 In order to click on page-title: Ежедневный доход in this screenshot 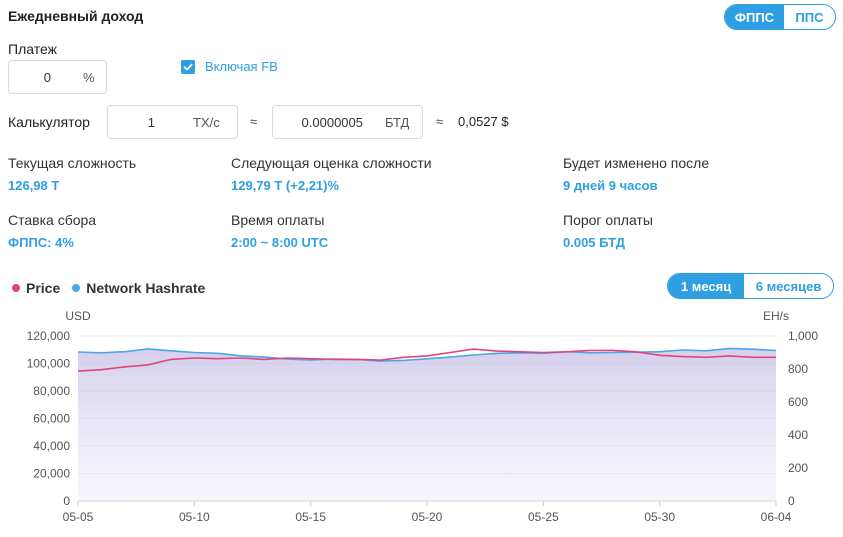, I will do `click(76, 16)`.